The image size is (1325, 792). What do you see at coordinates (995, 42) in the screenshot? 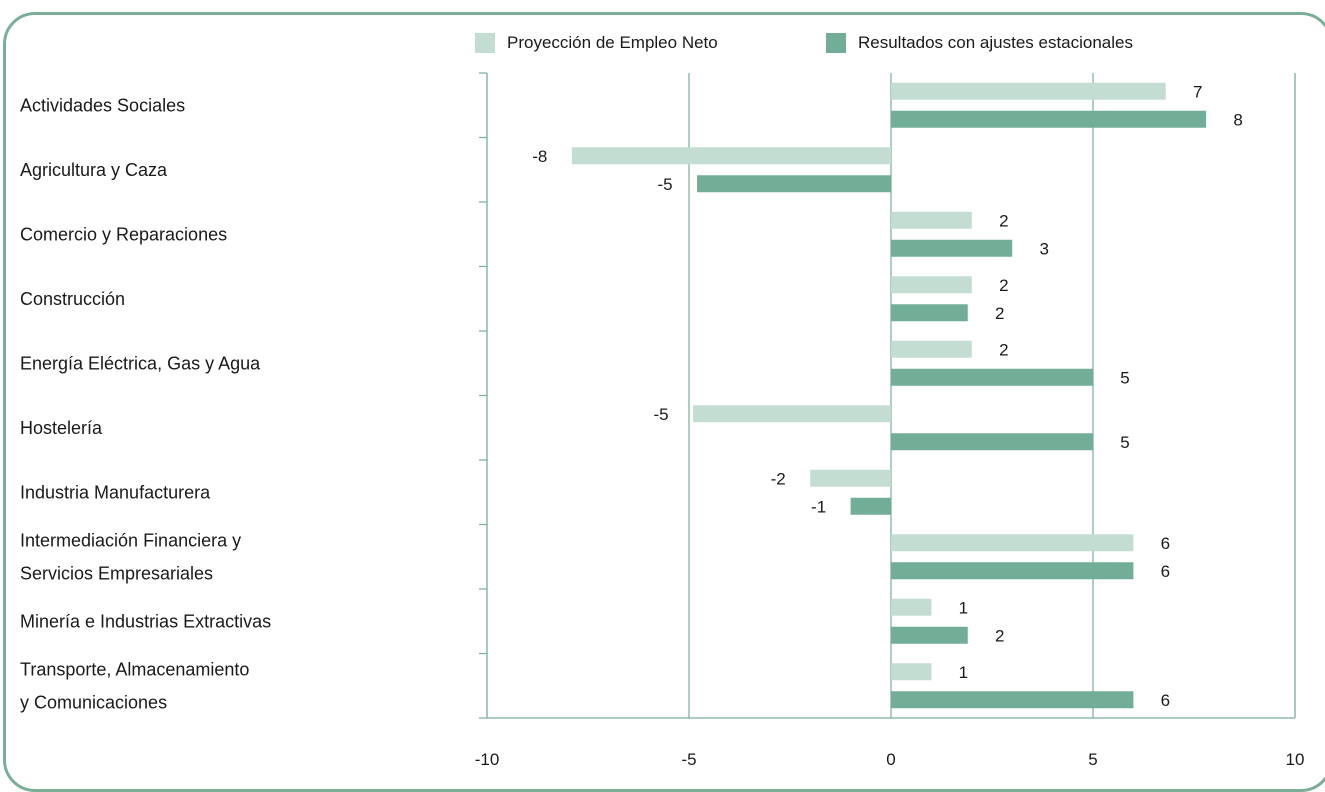
I see `legend-label-resultados: Resultados con ajustes estacionales` at bounding box center [995, 42].